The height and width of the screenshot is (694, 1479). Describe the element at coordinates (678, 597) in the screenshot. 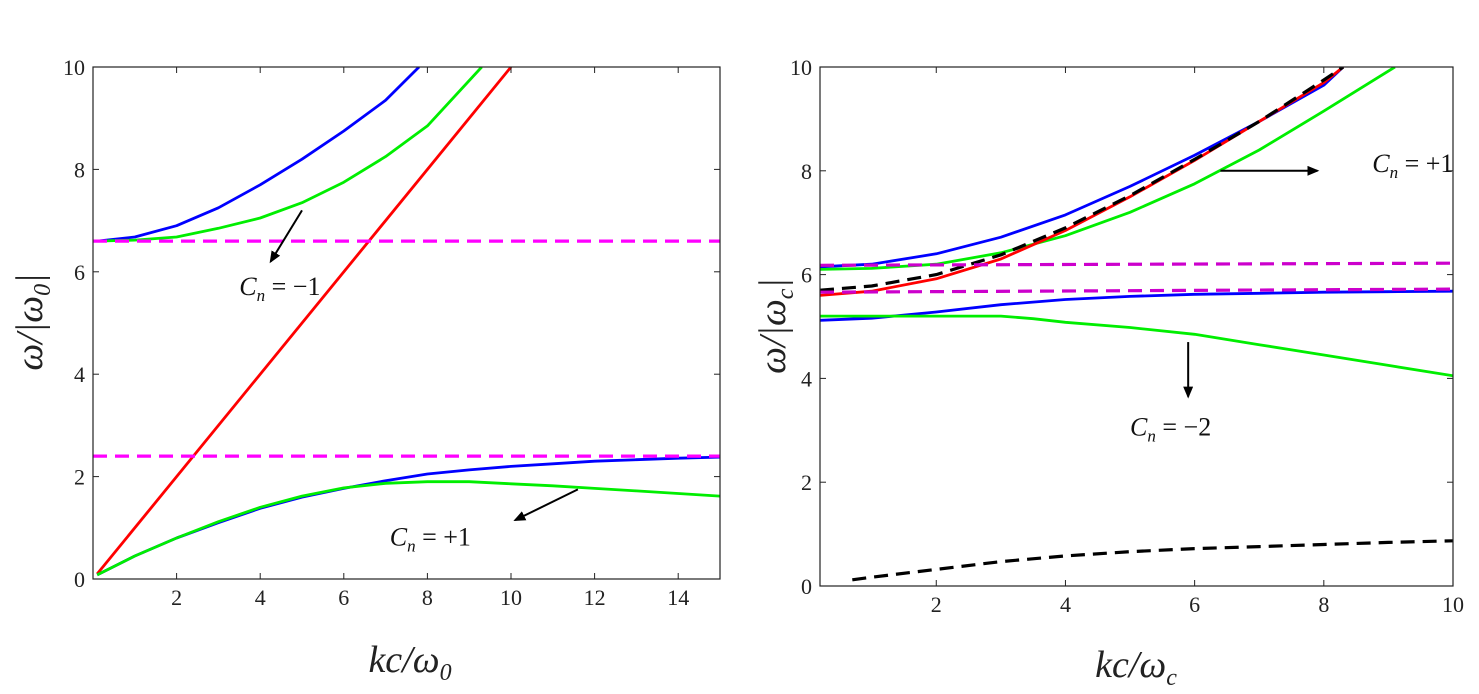

I see `left-x-tick-label: 14` at that location.